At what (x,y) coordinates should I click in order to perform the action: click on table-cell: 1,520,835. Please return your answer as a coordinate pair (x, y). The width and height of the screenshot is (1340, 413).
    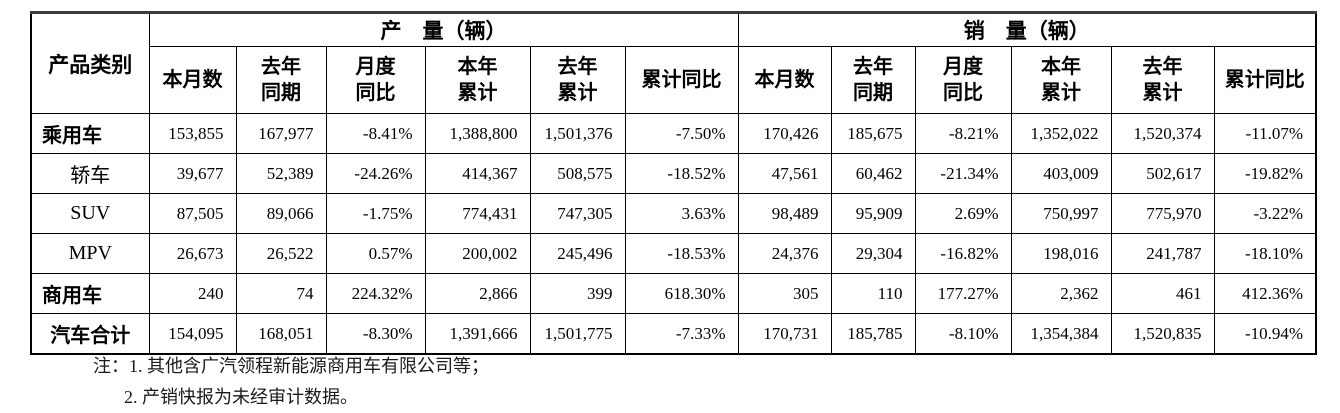
    Looking at the image, I should click on (1162, 334).